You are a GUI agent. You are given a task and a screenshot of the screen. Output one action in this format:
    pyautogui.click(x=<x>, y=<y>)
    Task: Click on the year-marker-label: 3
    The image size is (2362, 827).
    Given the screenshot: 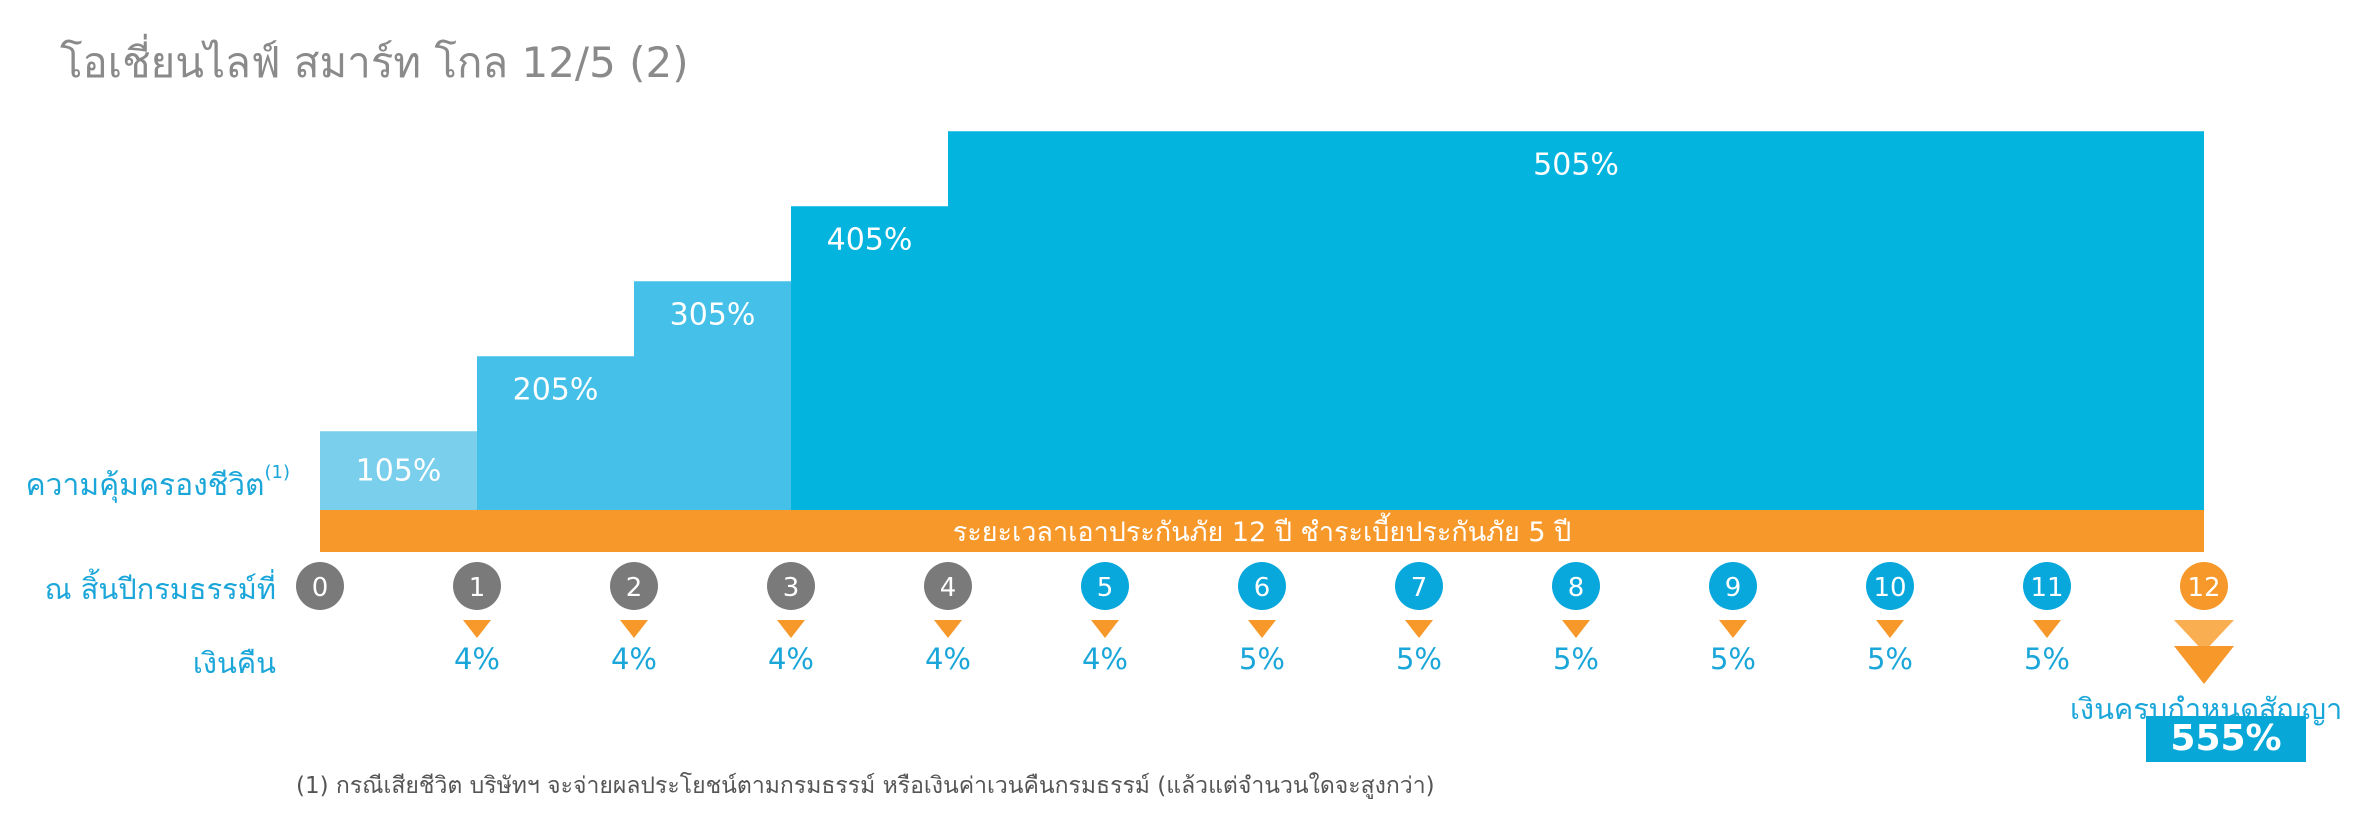 What is the action you would take?
    pyautogui.click(x=791, y=588)
    